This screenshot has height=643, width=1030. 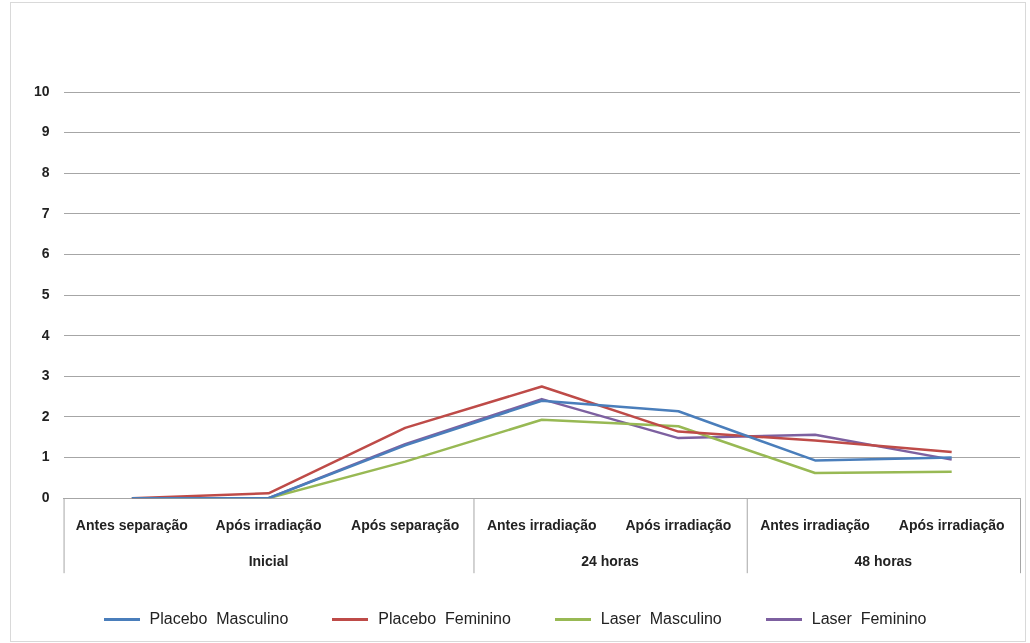 I want to click on y-tick-label: 10, so click(x=41, y=90).